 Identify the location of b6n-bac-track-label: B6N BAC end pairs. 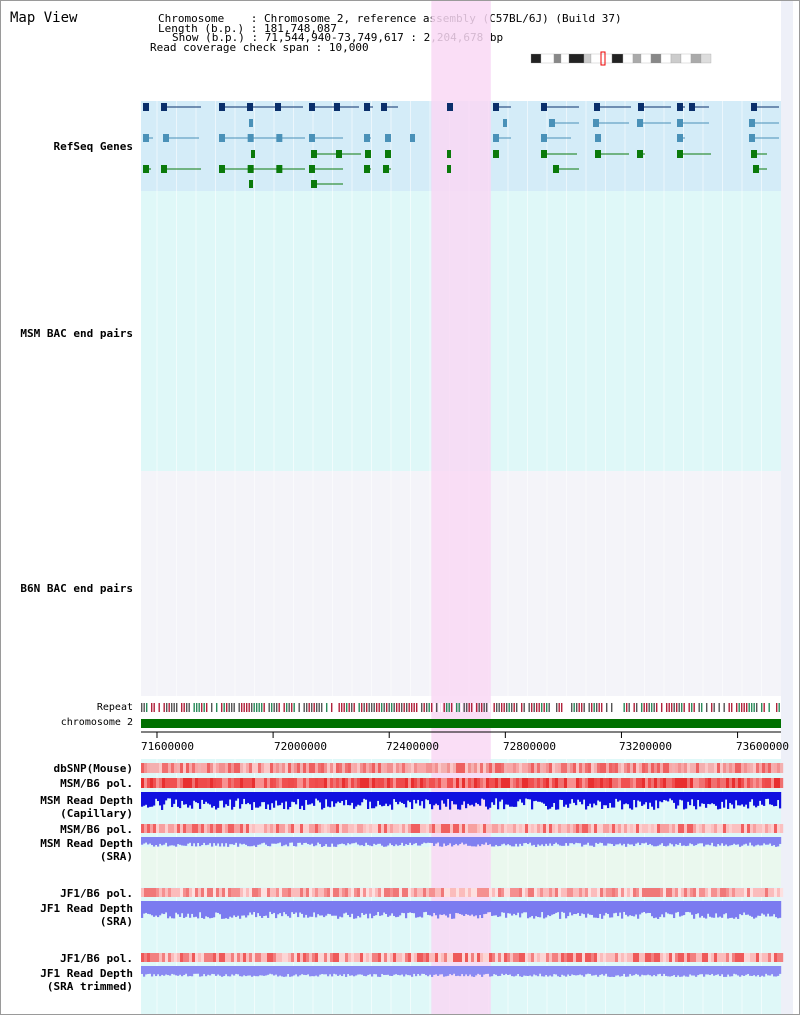
(76, 588).